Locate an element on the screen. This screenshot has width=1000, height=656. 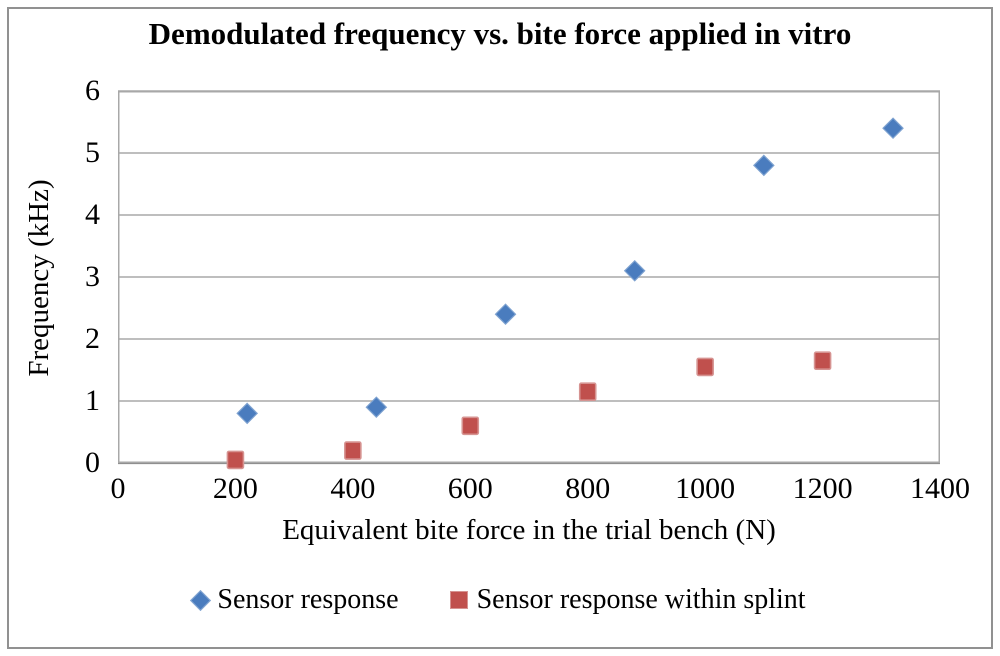
x-tick-label: 1200 is located at coordinates (822, 488).